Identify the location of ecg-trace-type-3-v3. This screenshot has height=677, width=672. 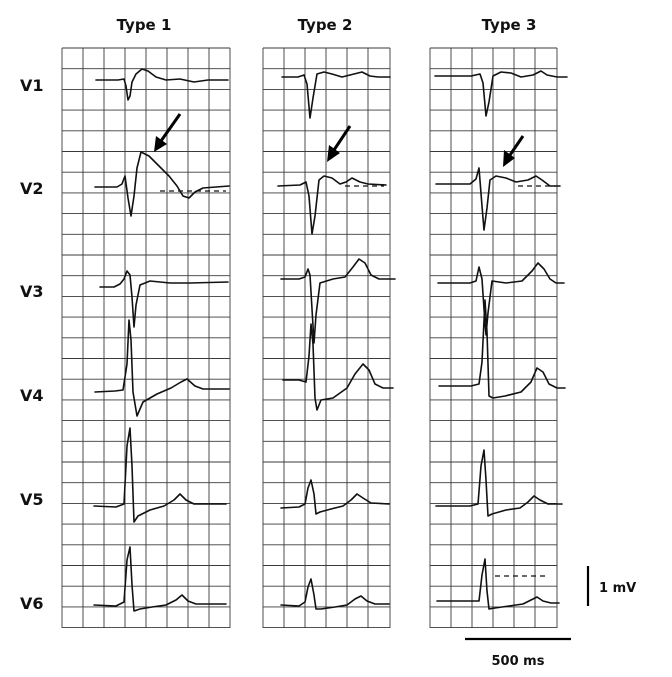
(501, 299).